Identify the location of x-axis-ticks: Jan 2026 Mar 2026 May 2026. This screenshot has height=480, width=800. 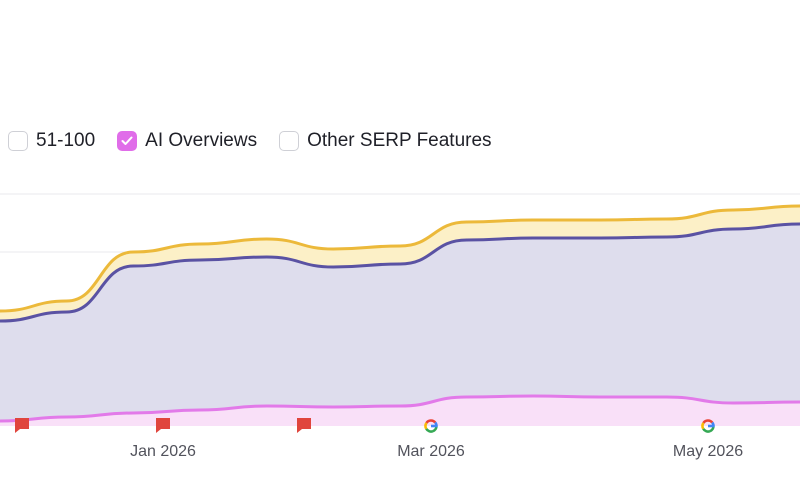
(436, 451).